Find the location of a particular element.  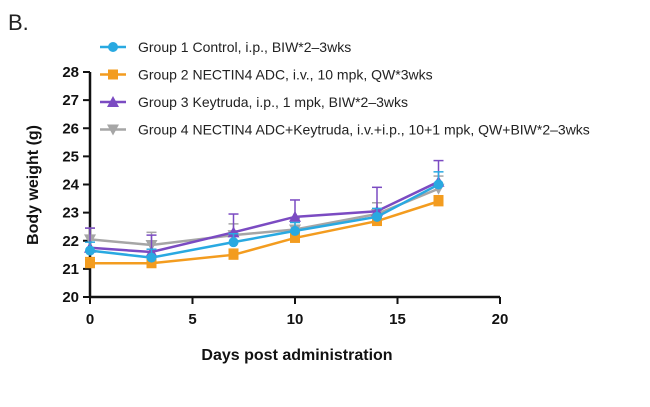

y-tick-label: 27 is located at coordinates (70, 100).